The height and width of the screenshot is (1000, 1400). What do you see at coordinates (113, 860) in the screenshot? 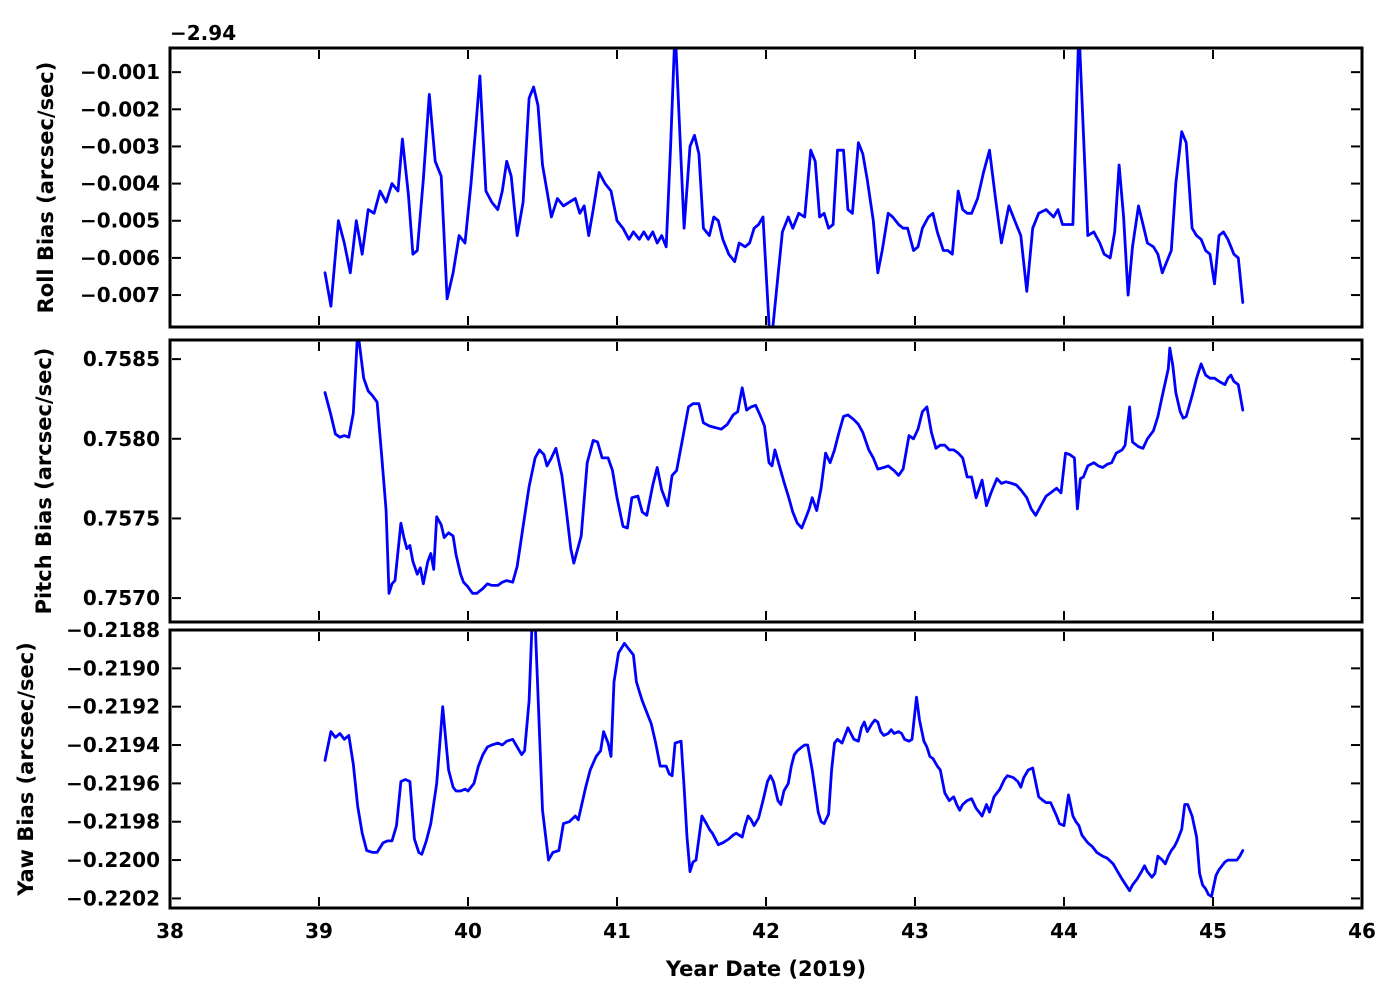
I see `y-tick-label: −0.2200` at bounding box center [113, 860].